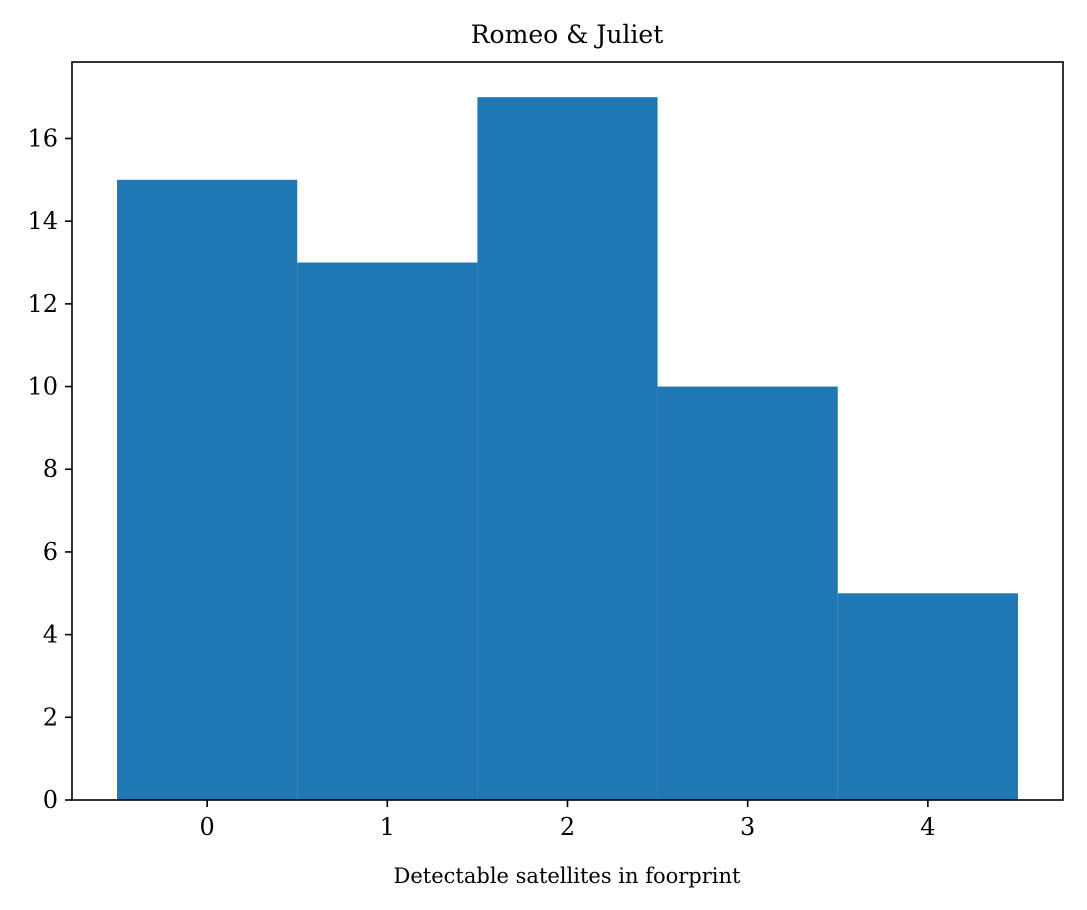 Image resolution: width=1087 pixels, height=910 pixels. Describe the element at coordinates (50, 469) in the screenshot. I see `y-tick-label: 8` at that location.